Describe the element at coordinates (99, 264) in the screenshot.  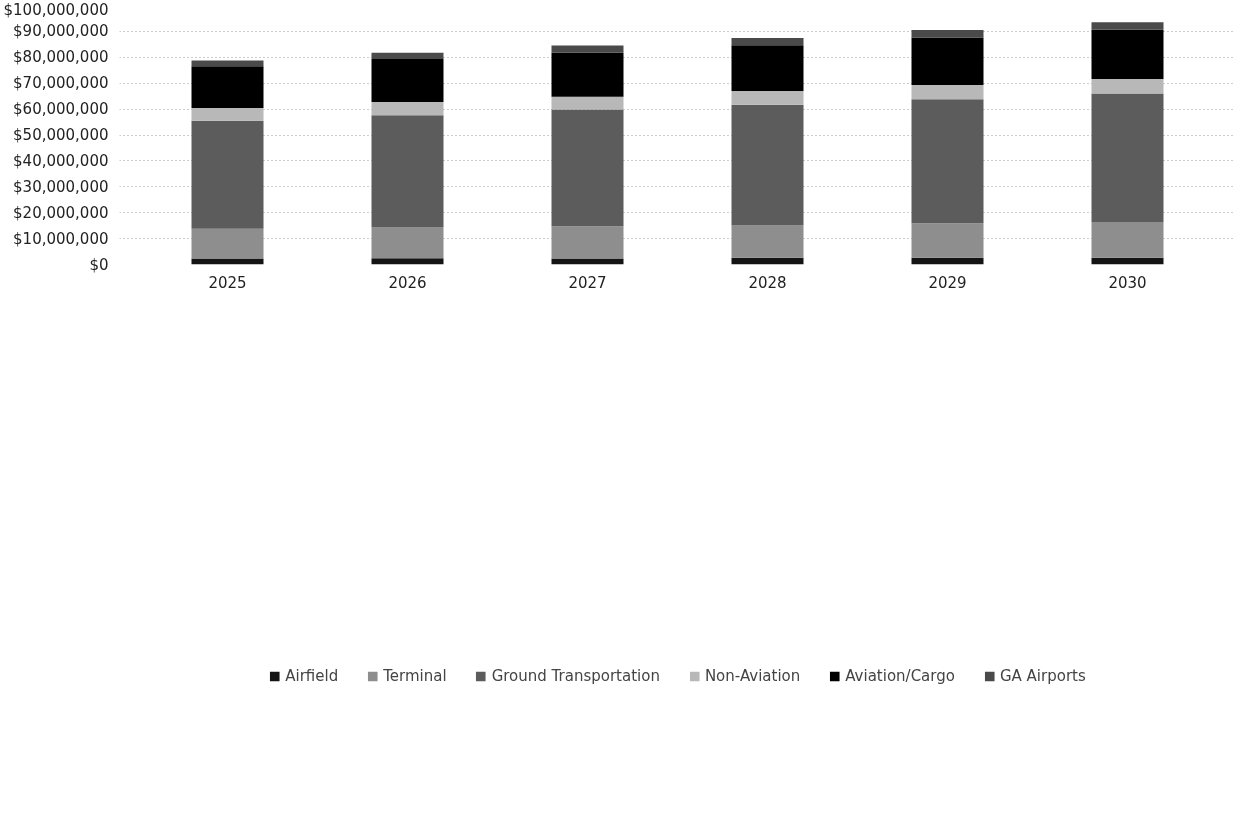
I see `y-tick-label: $0` at that location.